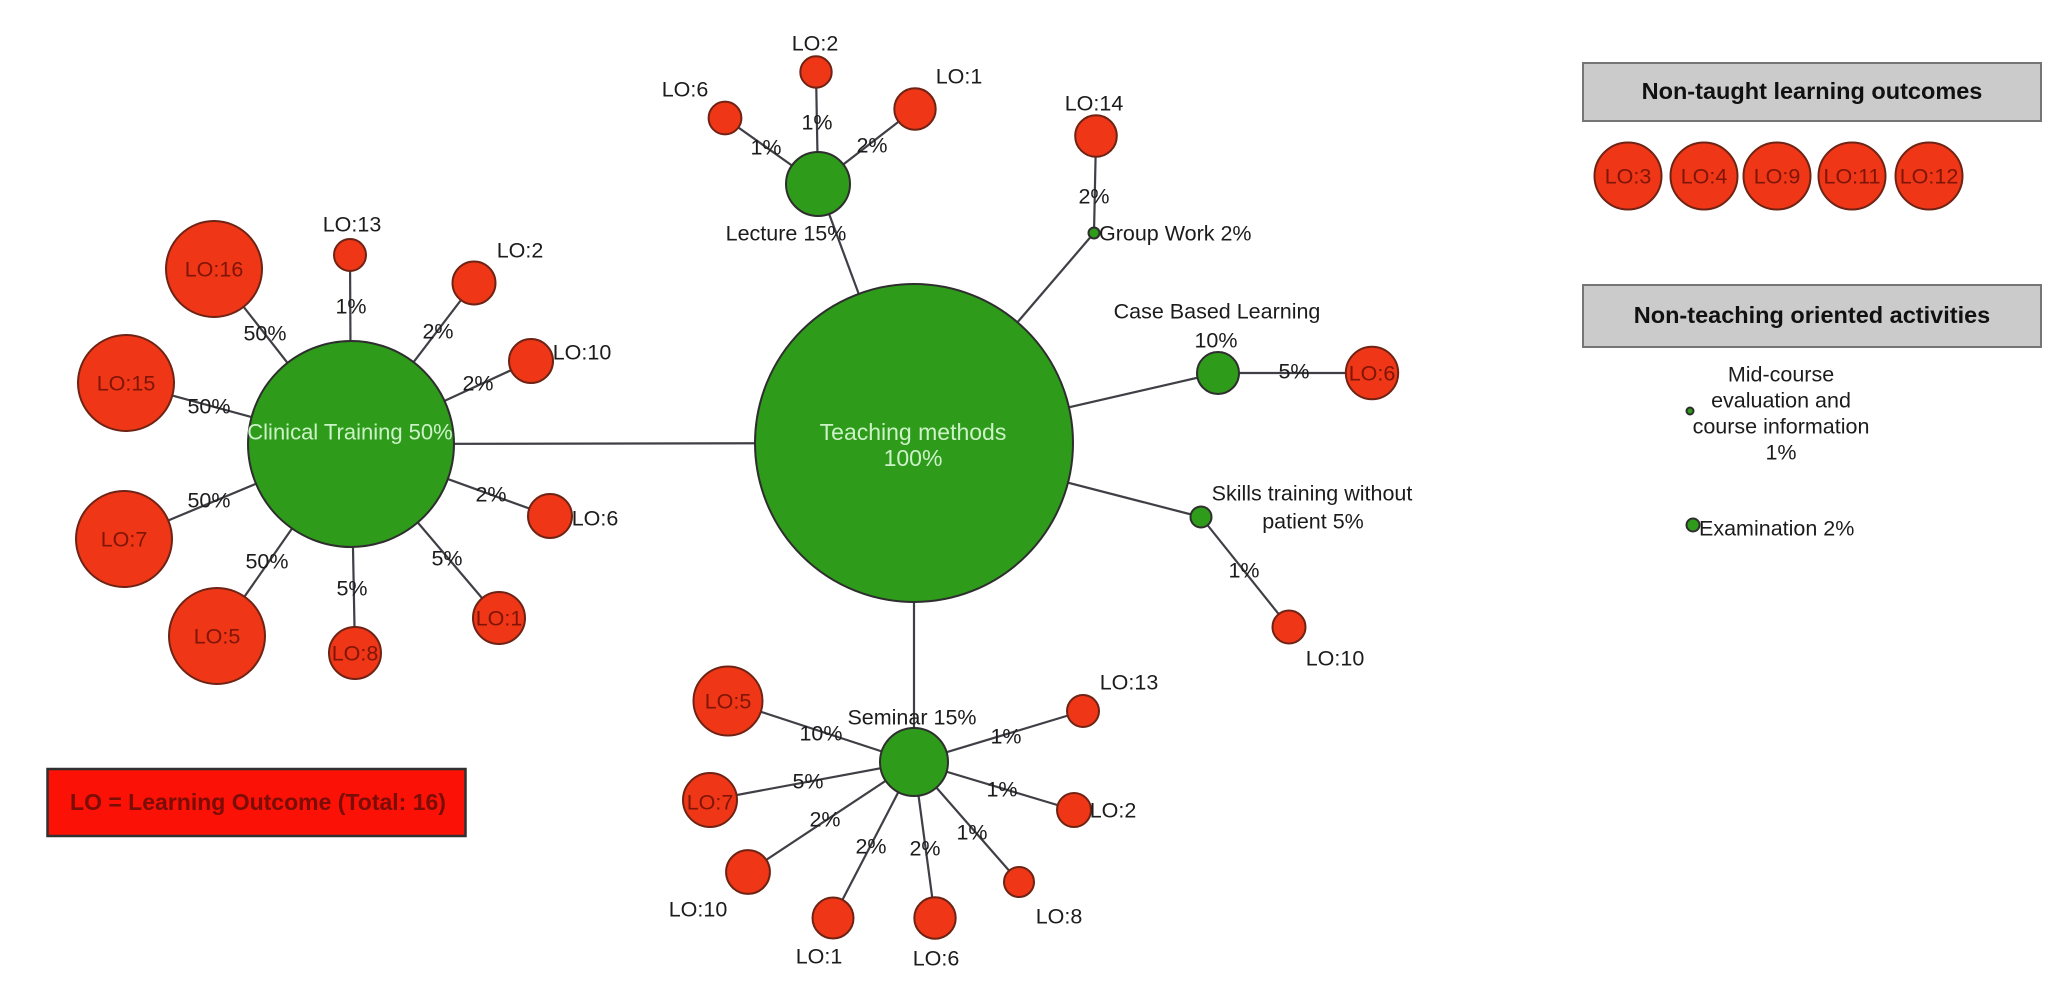 The width and height of the screenshot is (2059, 1001). What do you see at coordinates (1781, 401) in the screenshot?
I see `svg-text: evaluation and` at bounding box center [1781, 401].